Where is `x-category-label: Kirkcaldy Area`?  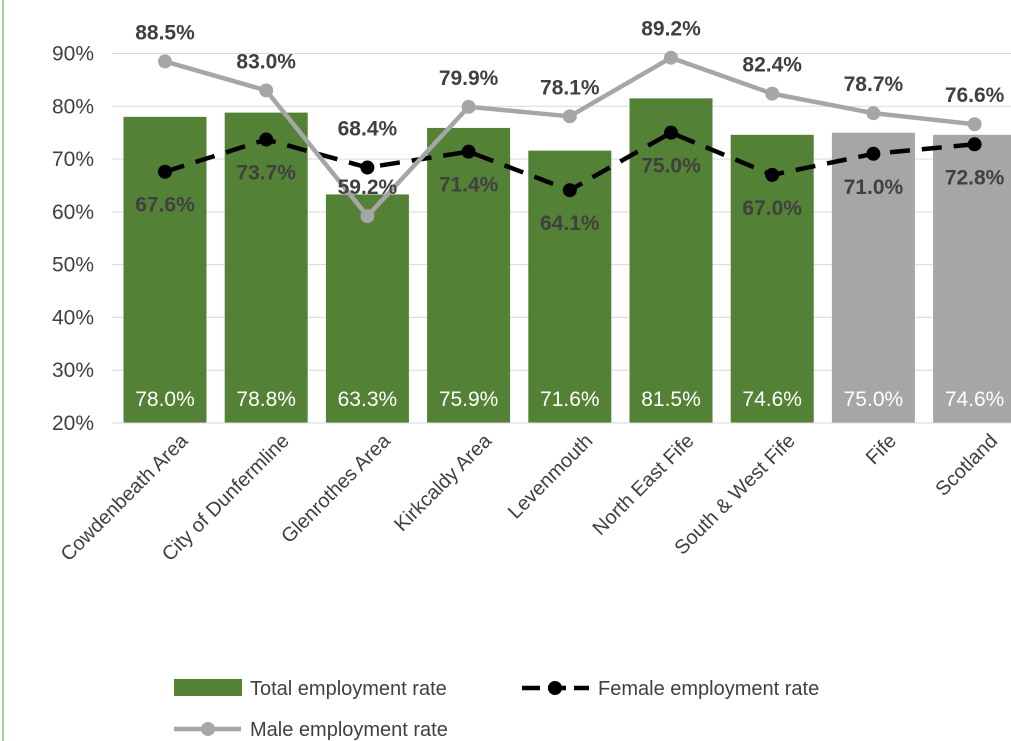
x-category-label: Kirkcaldy Area is located at coordinates (443, 482).